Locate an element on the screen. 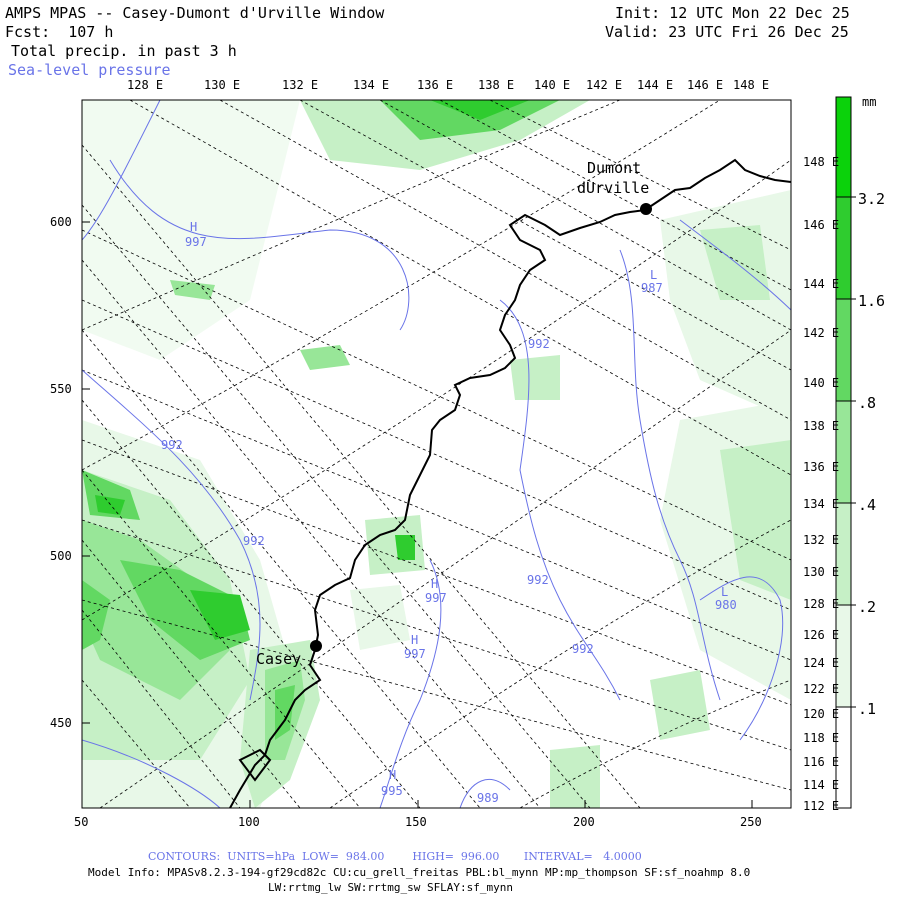 Image resolution: width=900 pixels, height=900 pixels. colorbar-level: .2 is located at coordinates (867, 607).